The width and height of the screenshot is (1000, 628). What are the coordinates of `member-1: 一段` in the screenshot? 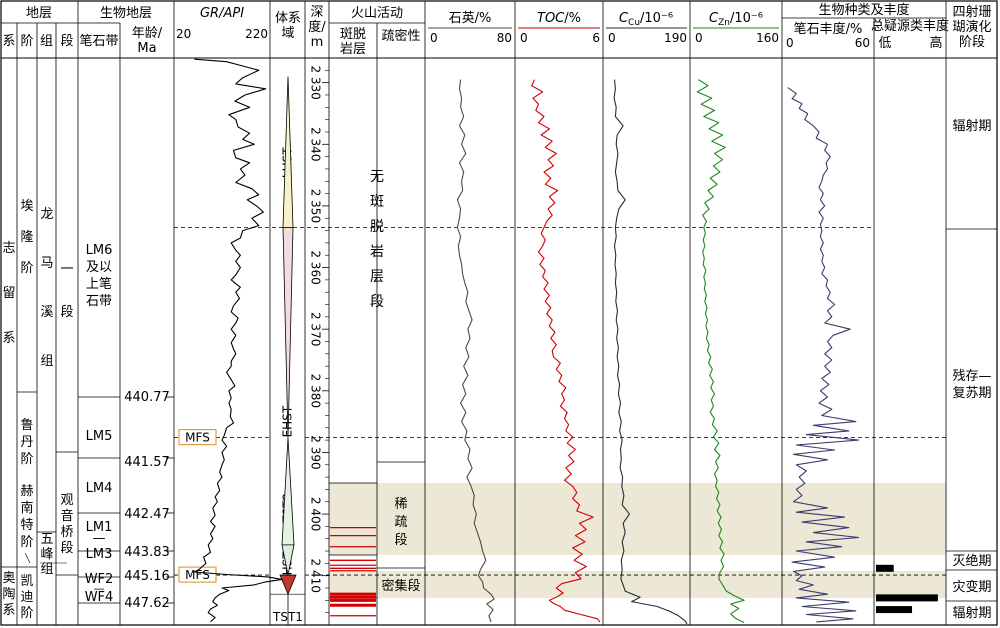 It's located at (66, 291).